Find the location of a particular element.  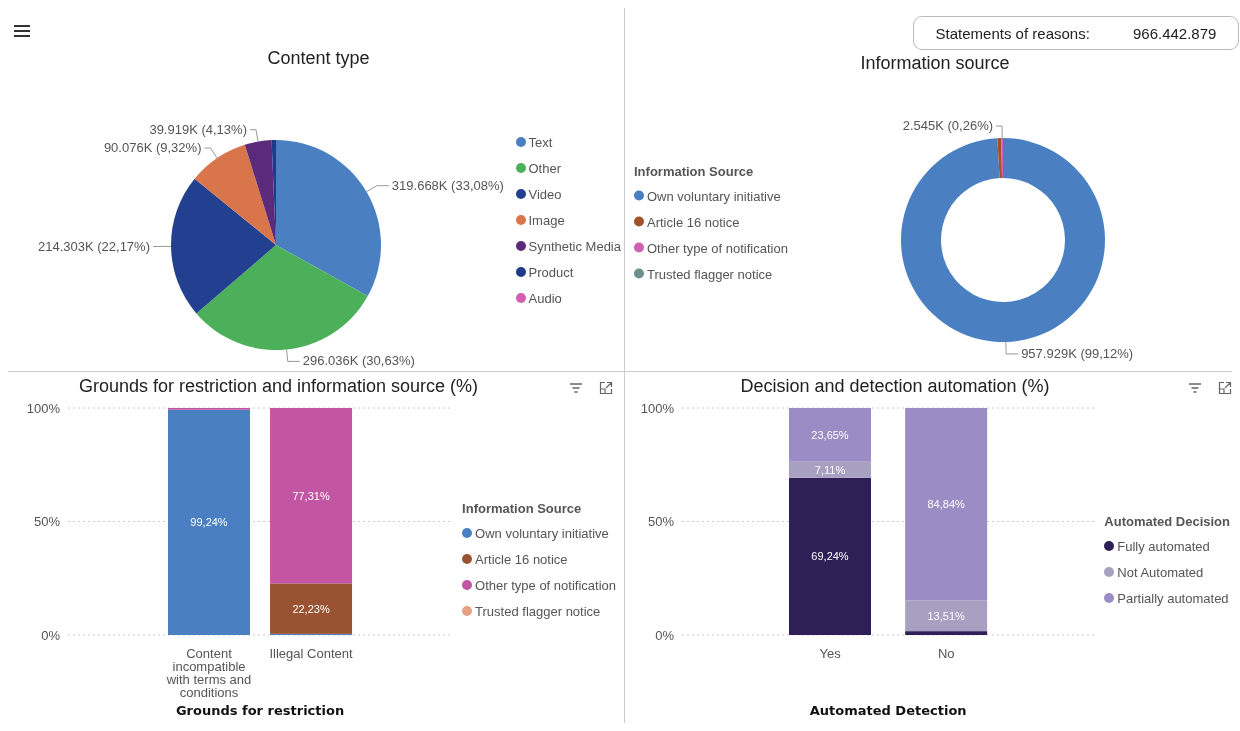

legend-label: Audio is located at coordinates (545, 298).